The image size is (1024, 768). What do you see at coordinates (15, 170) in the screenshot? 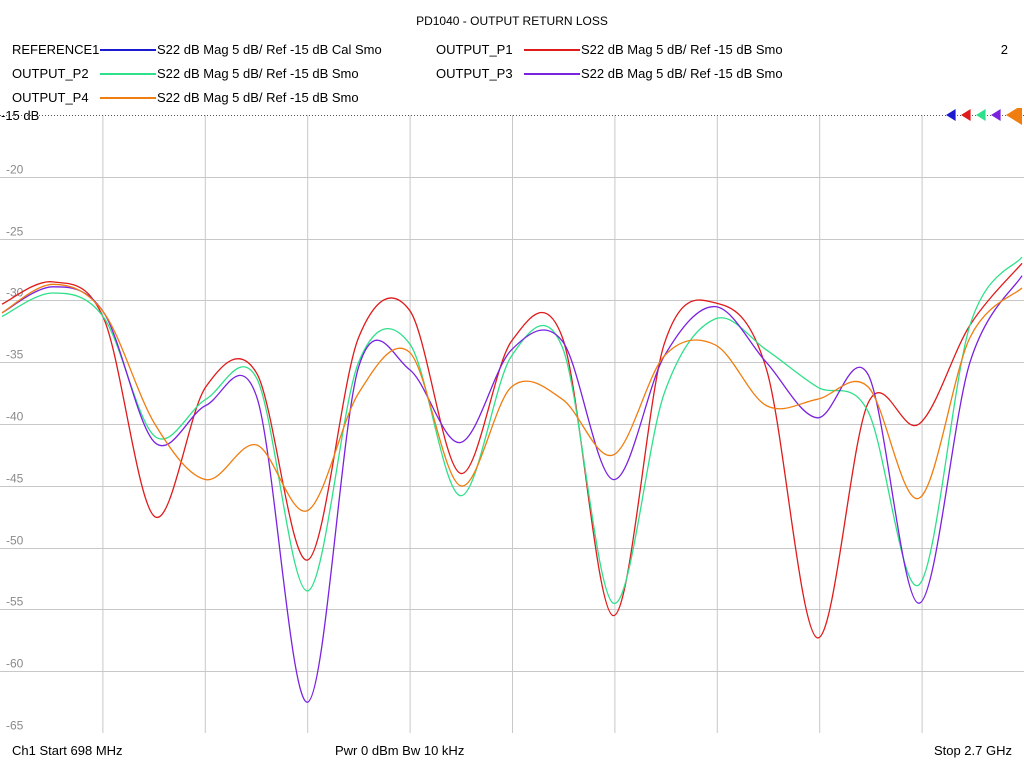
I see `y-tick-label: -20` at bounding box center [15, 170].